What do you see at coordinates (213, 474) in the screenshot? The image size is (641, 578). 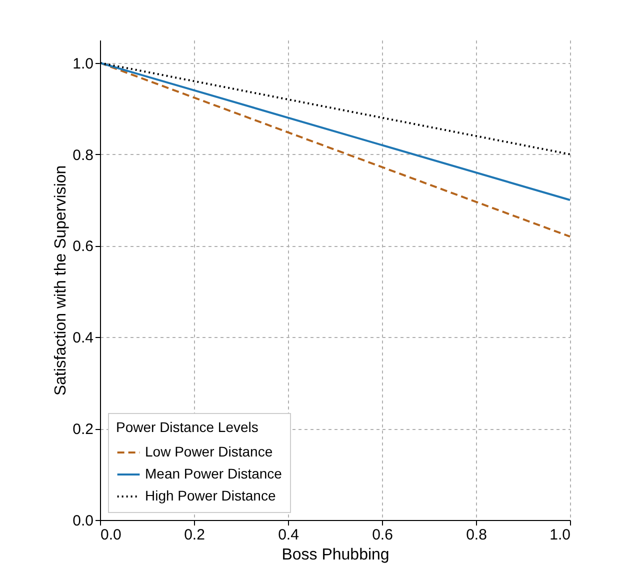 I see `legend-label: Mean Power Distance` at bounding box center [213, 474].